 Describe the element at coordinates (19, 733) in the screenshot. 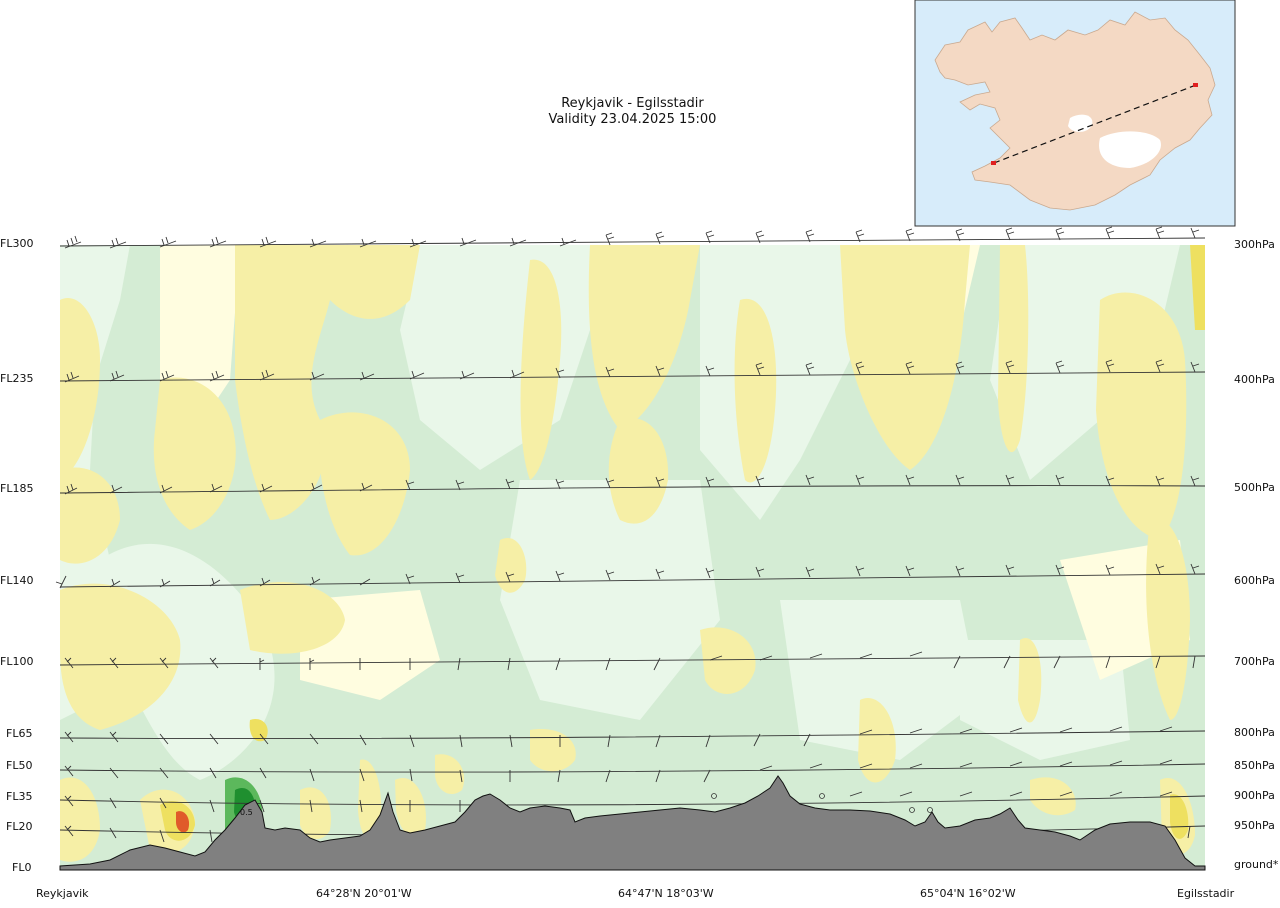

I see `left-axis-label: FL65` at that location.